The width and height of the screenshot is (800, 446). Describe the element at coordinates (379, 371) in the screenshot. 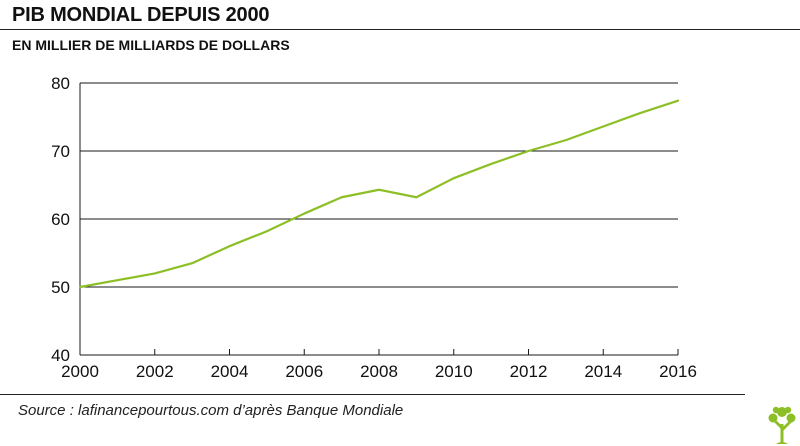

I see `x-tick-label: 2008` at that location.